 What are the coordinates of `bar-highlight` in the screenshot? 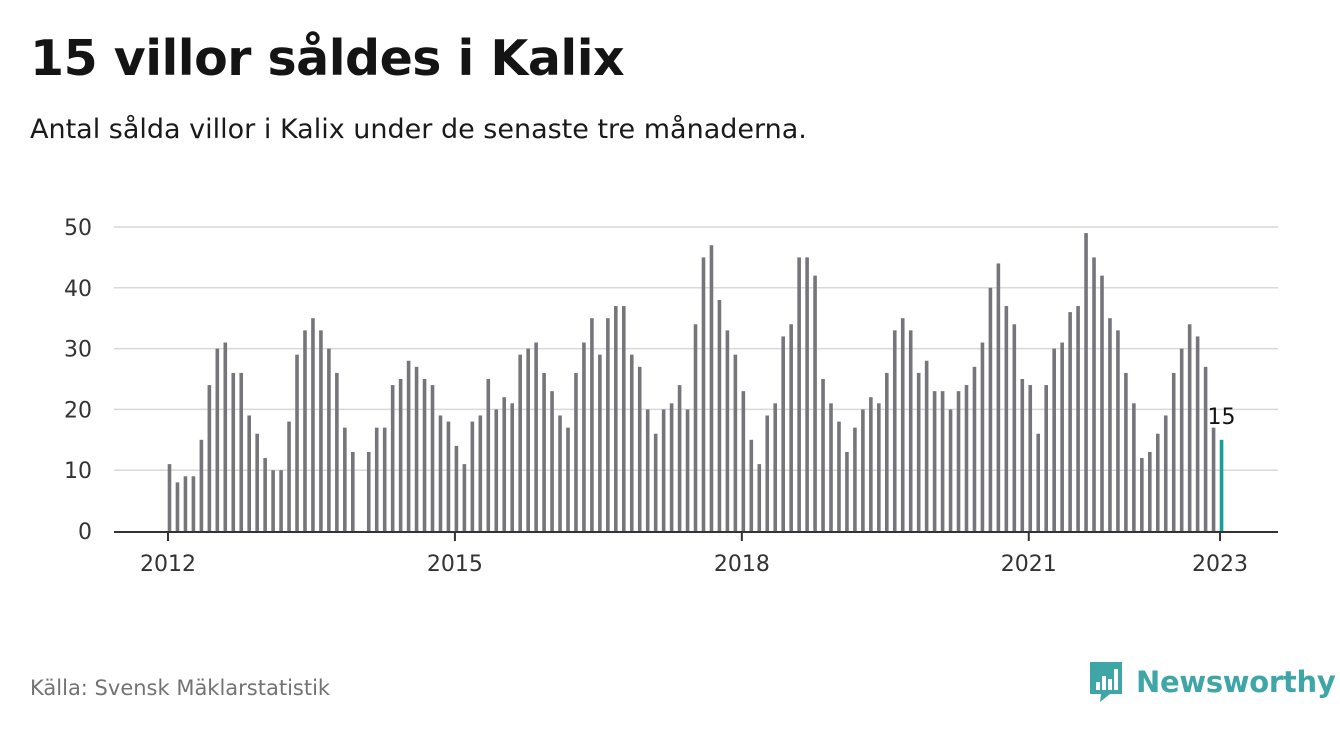 It's located at (1221, 485).